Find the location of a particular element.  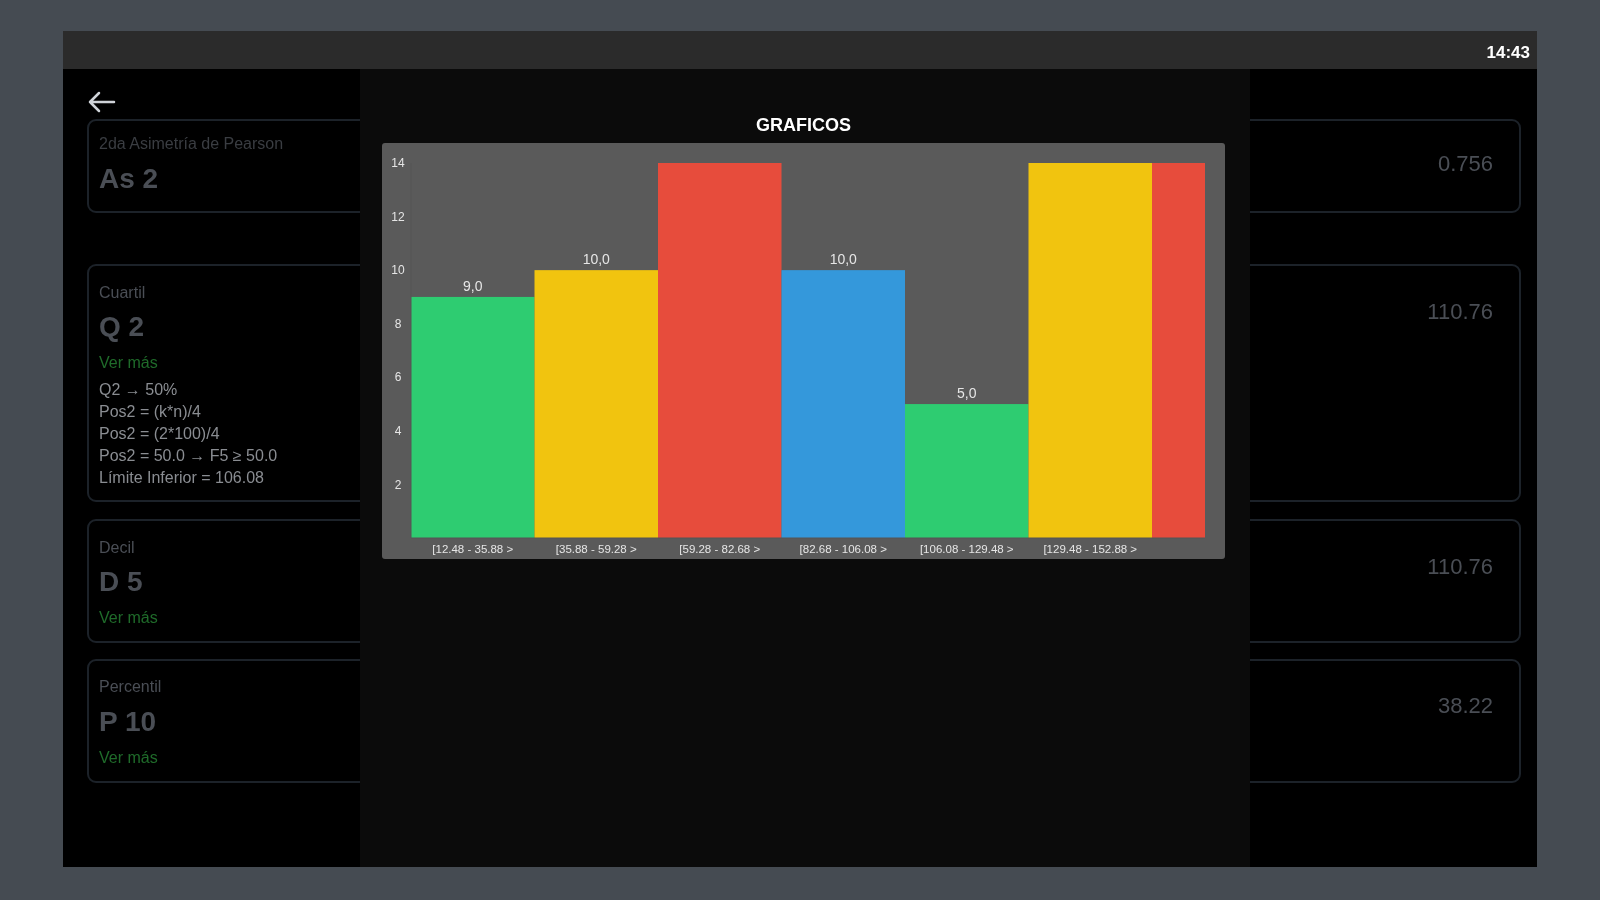

text: Pos2 = (2*100)/4 is located at coordinates (159, 433).